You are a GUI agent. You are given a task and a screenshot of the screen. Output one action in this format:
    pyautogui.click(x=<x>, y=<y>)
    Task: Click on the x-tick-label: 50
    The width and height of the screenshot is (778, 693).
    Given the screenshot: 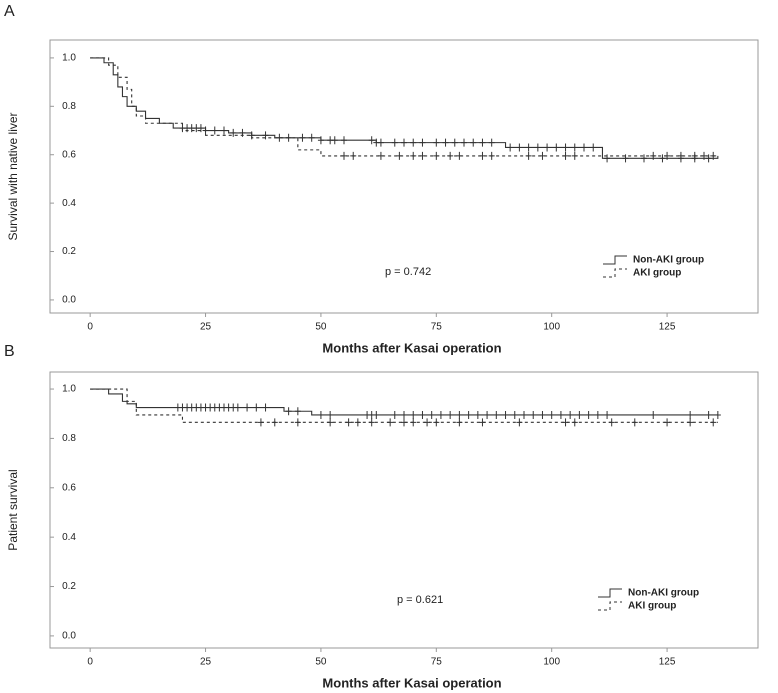 What is the action you would take?
    pyautogui.click(x=321, y=662)
    